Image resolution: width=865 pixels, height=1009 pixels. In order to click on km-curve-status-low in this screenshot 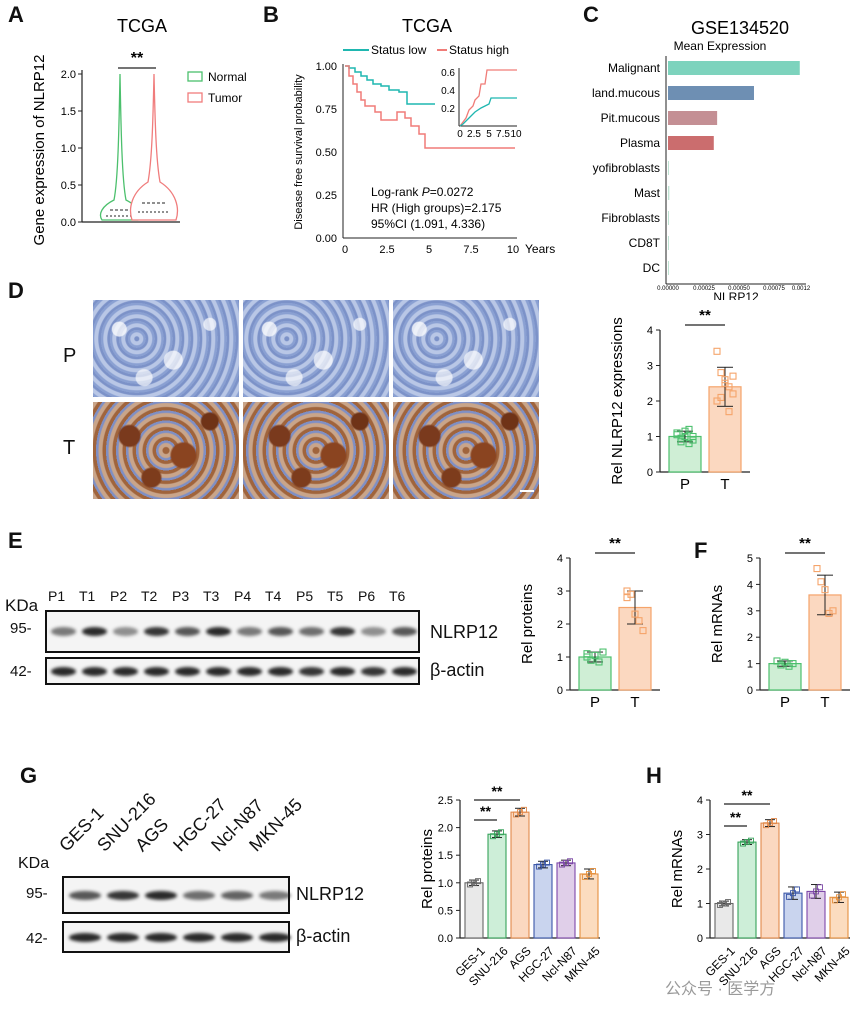, I will do `click(390, 85)`.